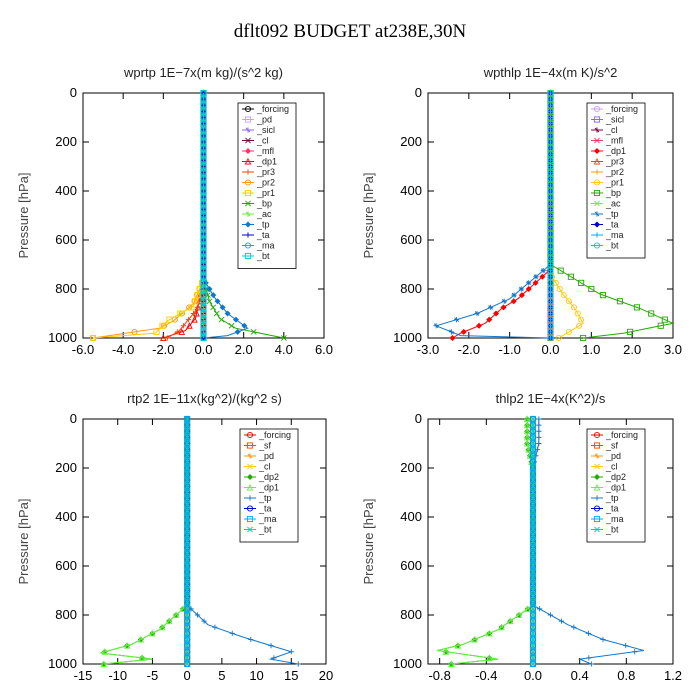 Image resolution: width=700 pixels, height=700 pixels. Describe the element at coordinates (612, 509) in the screenshot. I see `legend-entry: _ta` at that location.